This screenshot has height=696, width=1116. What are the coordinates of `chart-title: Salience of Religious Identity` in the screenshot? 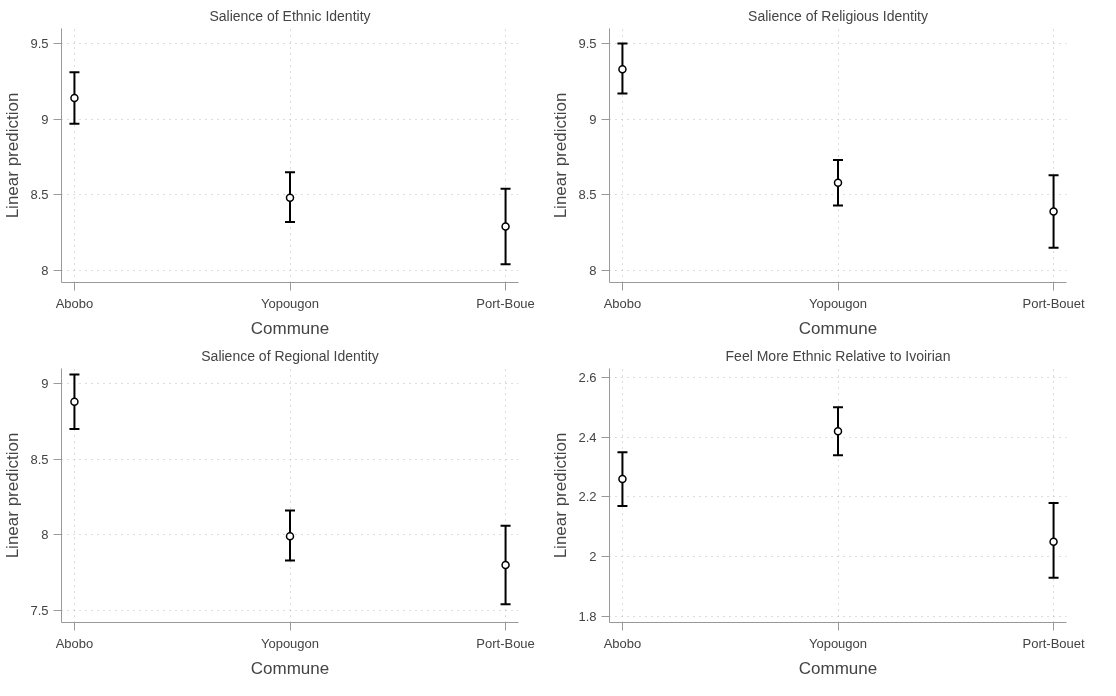 It's located at (838, 15).